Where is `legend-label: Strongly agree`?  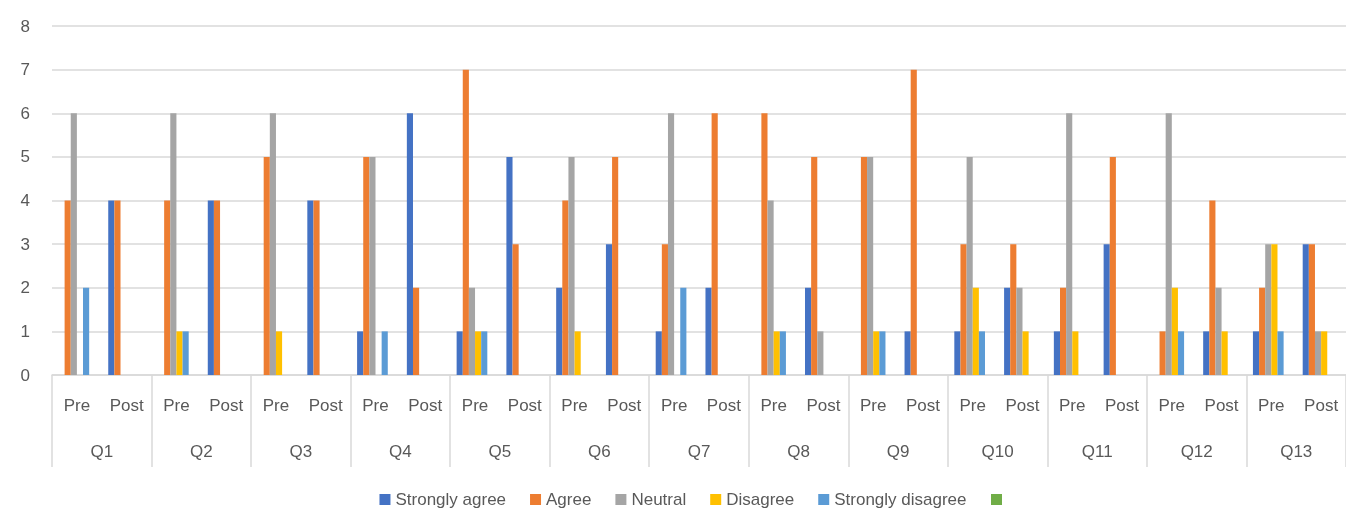 legend-label: Strongly agree is located at coordinates (451, 499).